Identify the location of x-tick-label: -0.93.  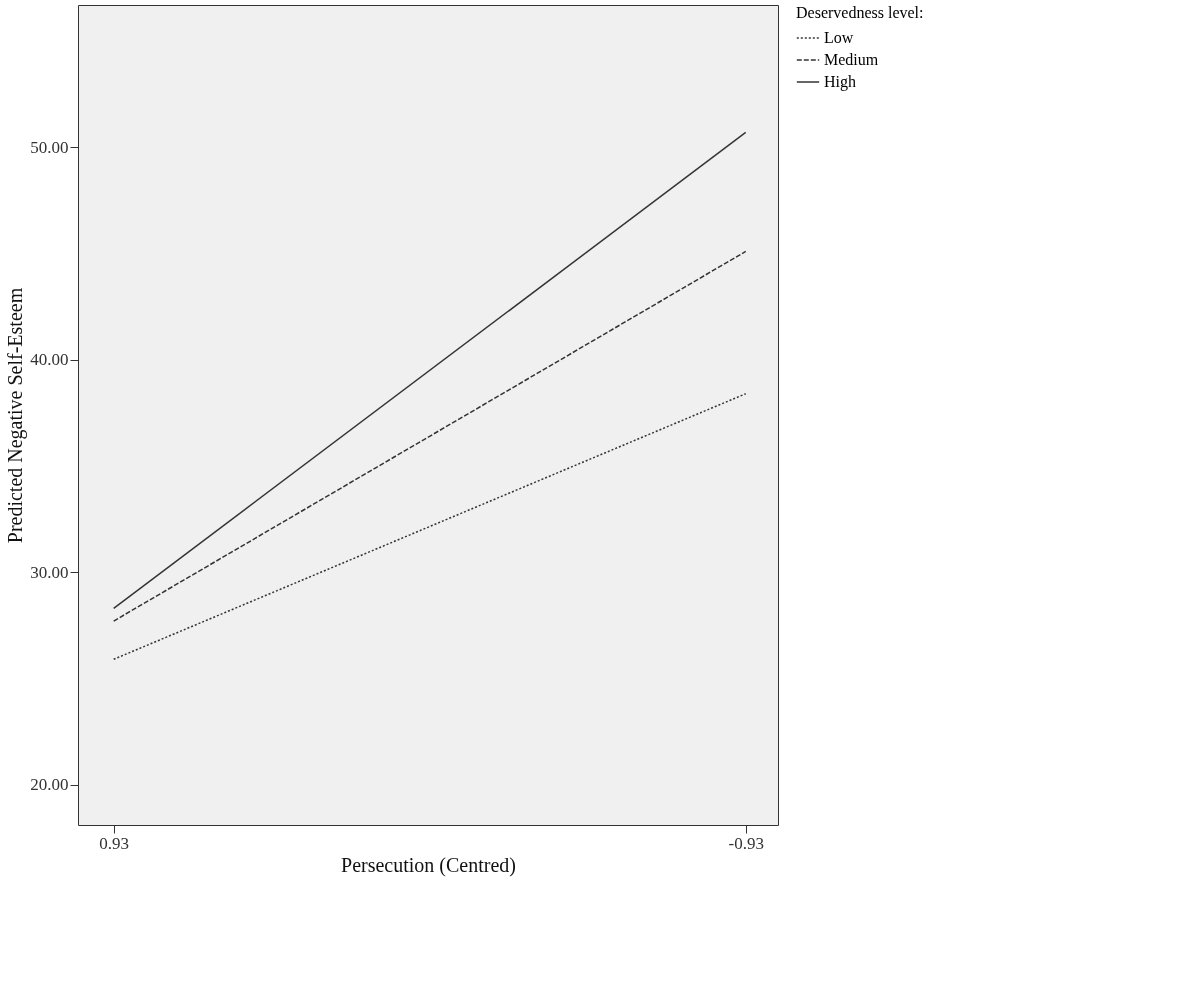
(746, 843).